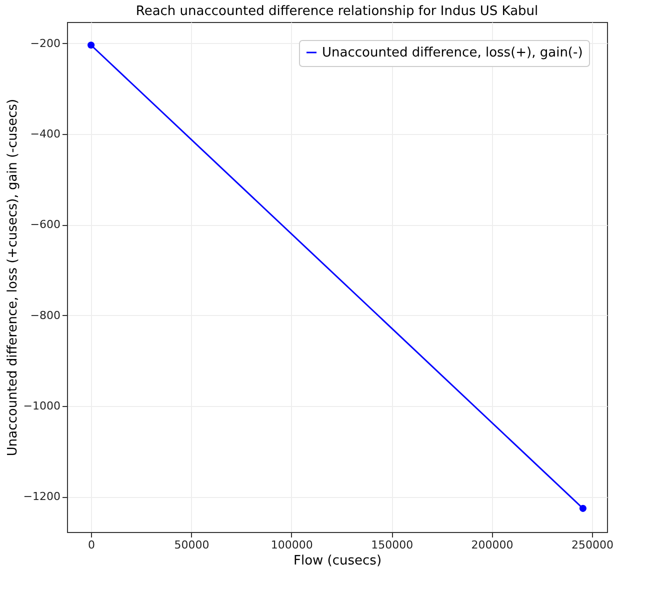 This screenshot has height=607, width=656. What do you see at coordinates (45, 315) in the screenshot?
I see `y-tick-label: −800` at bounding box center [45, 315].